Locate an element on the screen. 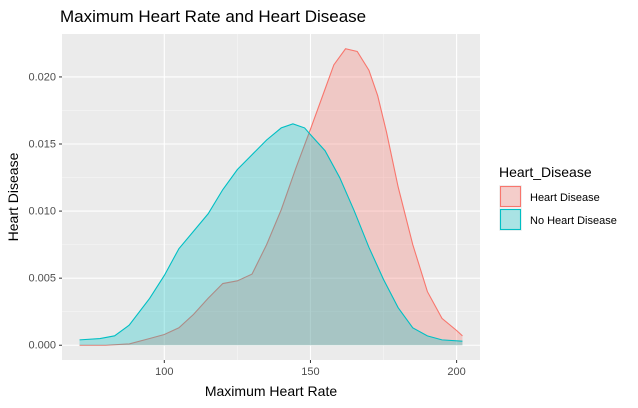 The width and height of the screenshot is (638, 408). y-tick-label: 0.010 is located at coordinates (42, 212).